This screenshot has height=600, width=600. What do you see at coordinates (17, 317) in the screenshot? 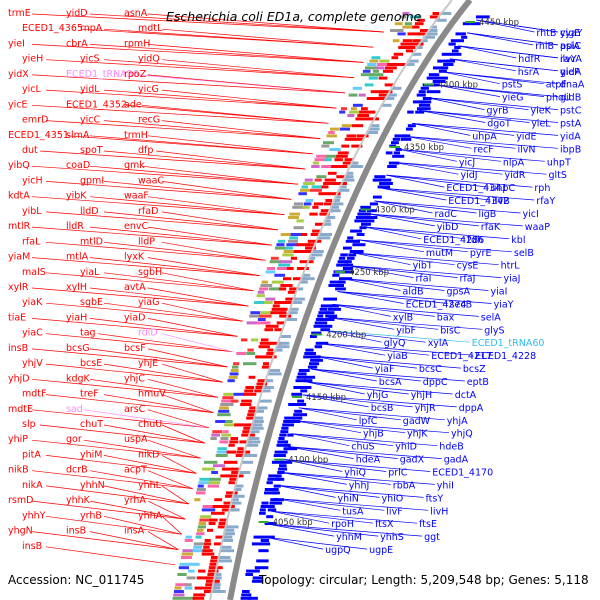
I see `gene-label: tiaE` at bounding box center [17, 317].